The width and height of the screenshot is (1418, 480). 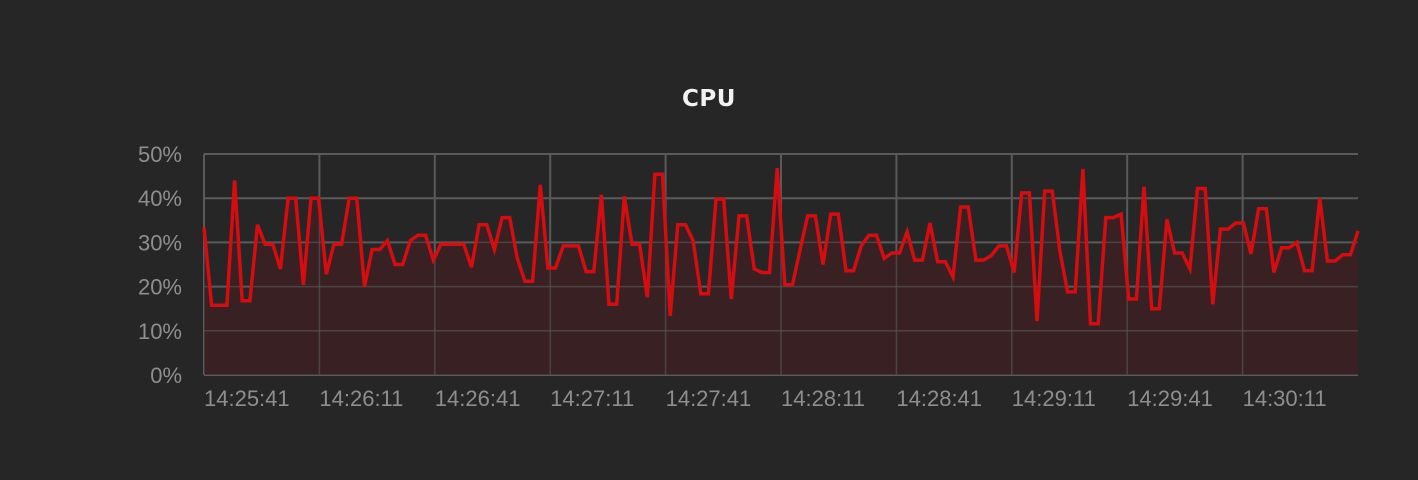 I want to click on y-tick-label: 0%, so click(x=166, y=375).